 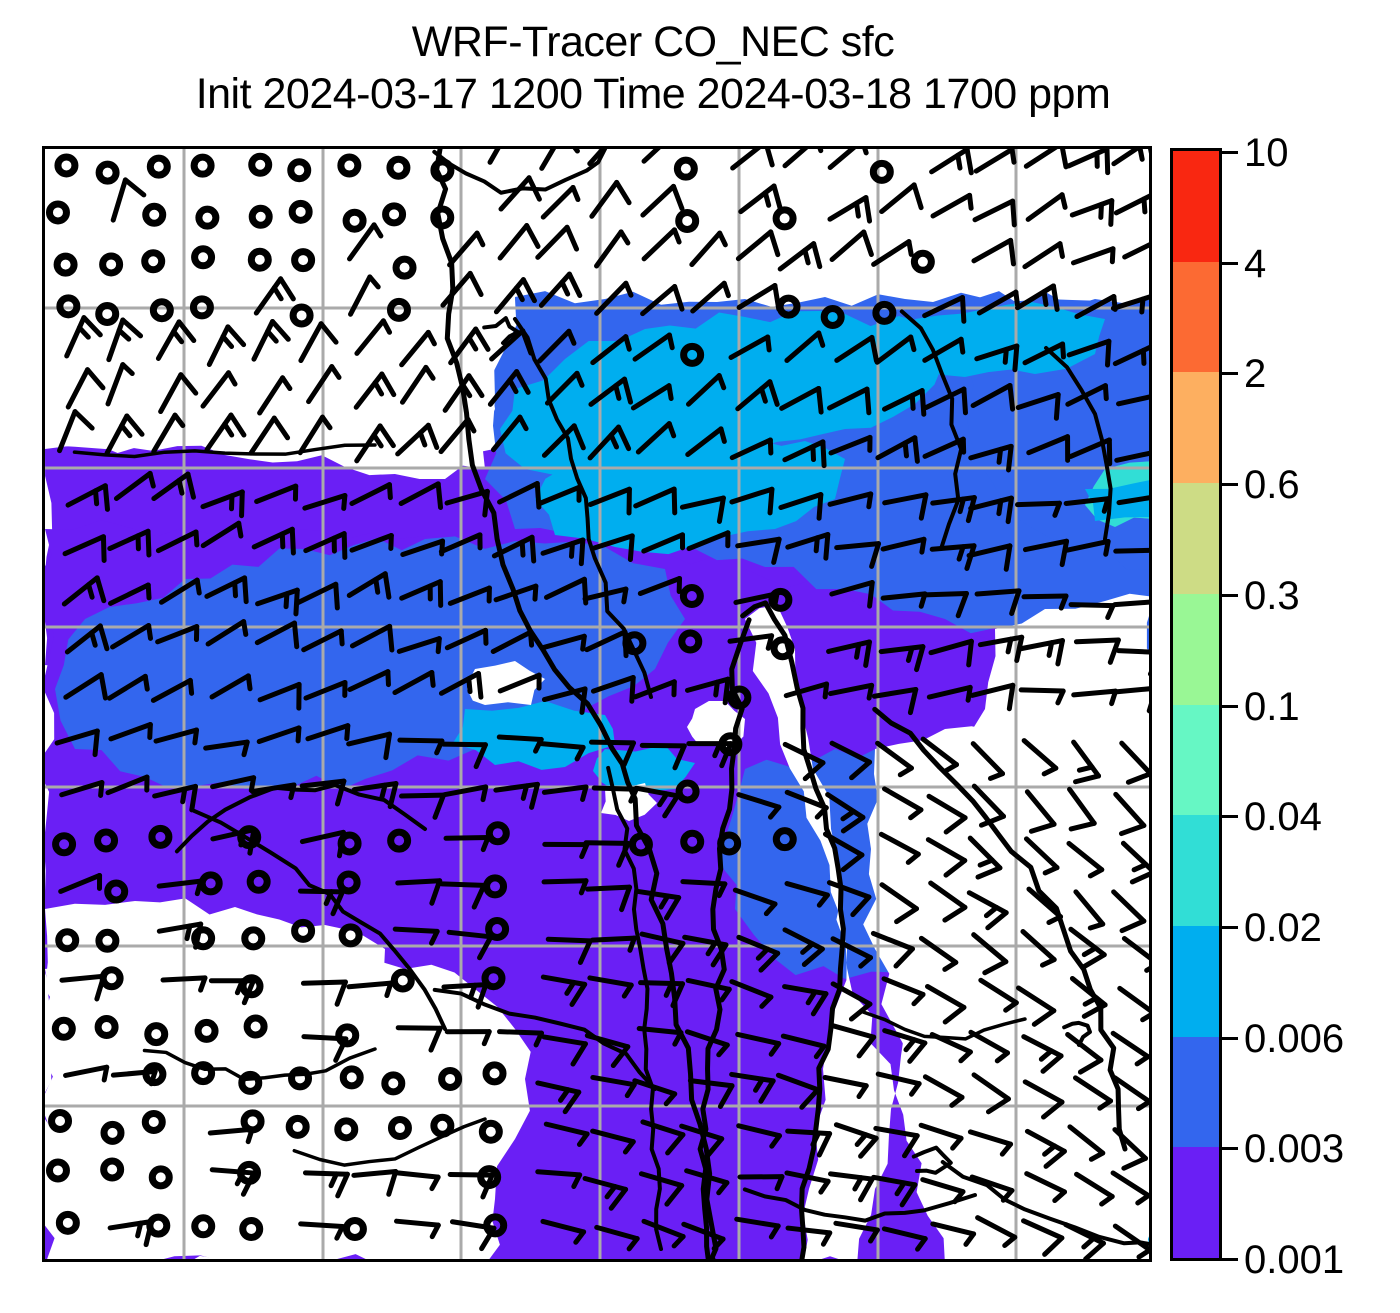 I want to click on colorbar-tick-label: 0.6, so click(x=1272, y=485).